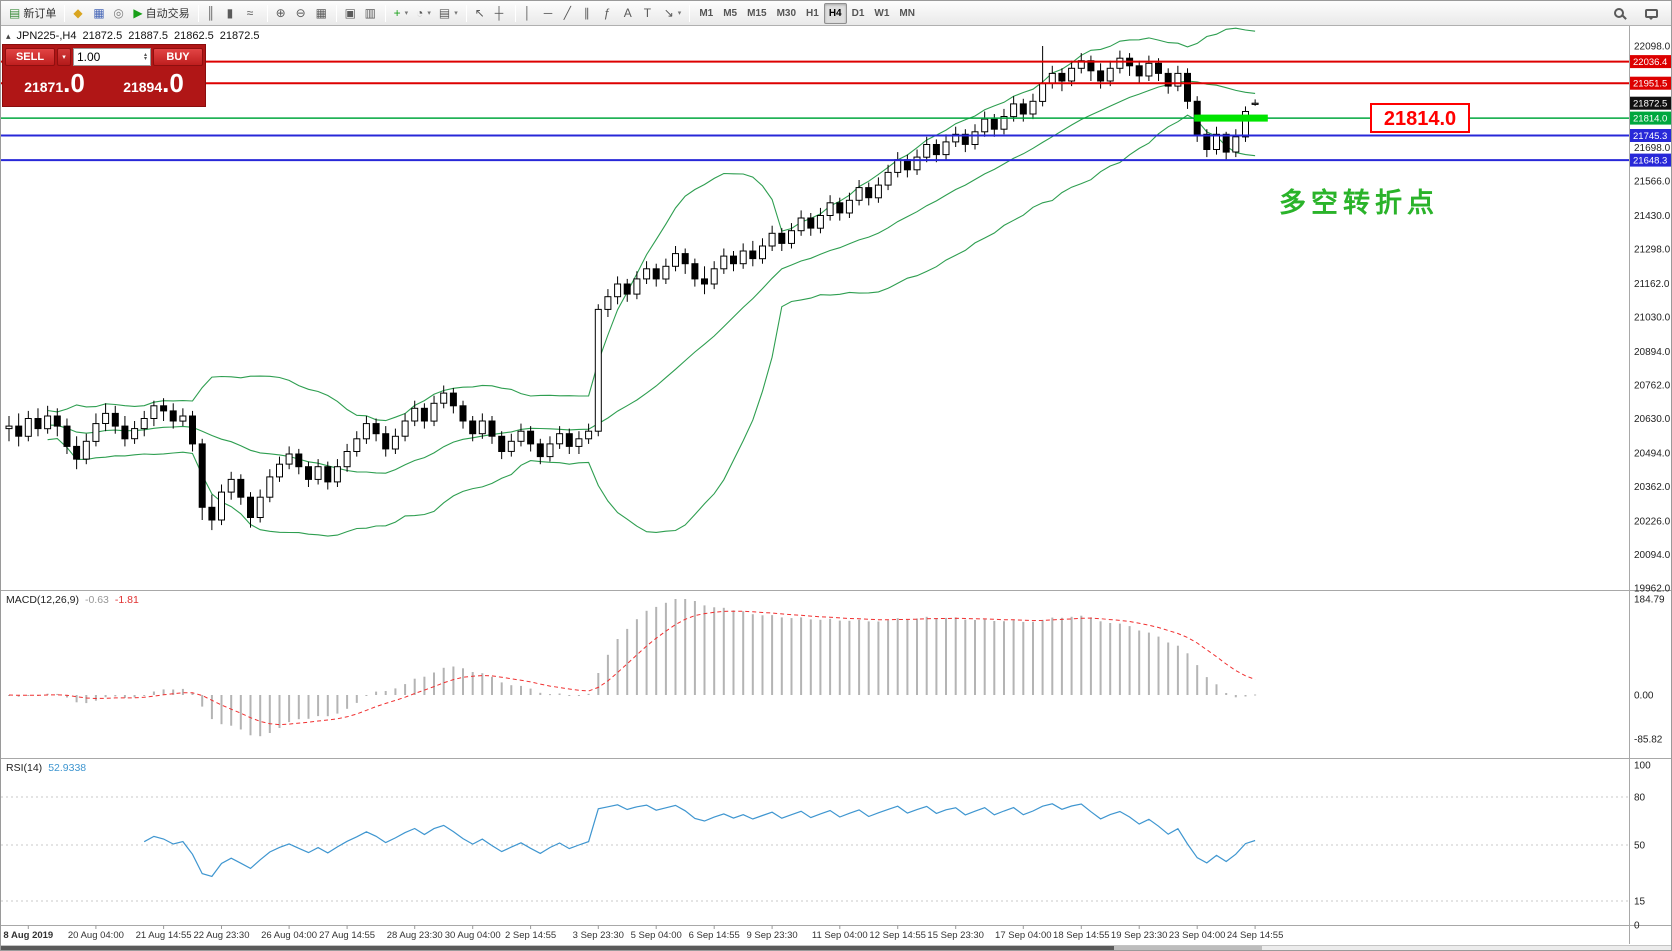  I want to click on price-axis-tick: 19962.0, so click(1652, 589).